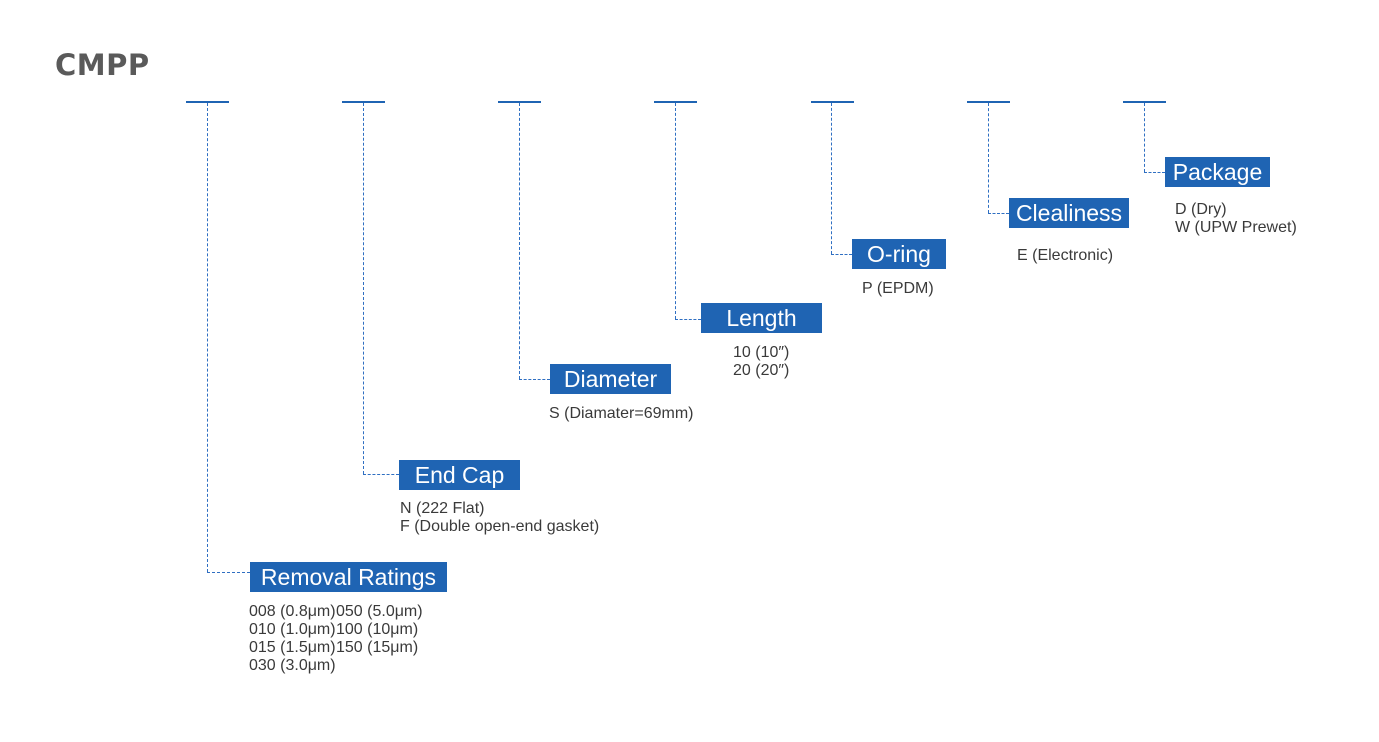 The height and width of the screenshot is (742, 1379). Describe the element at coordinates (292, 665) in the screenshot. I see `option-item: 030 (3.0μm)` at that location.